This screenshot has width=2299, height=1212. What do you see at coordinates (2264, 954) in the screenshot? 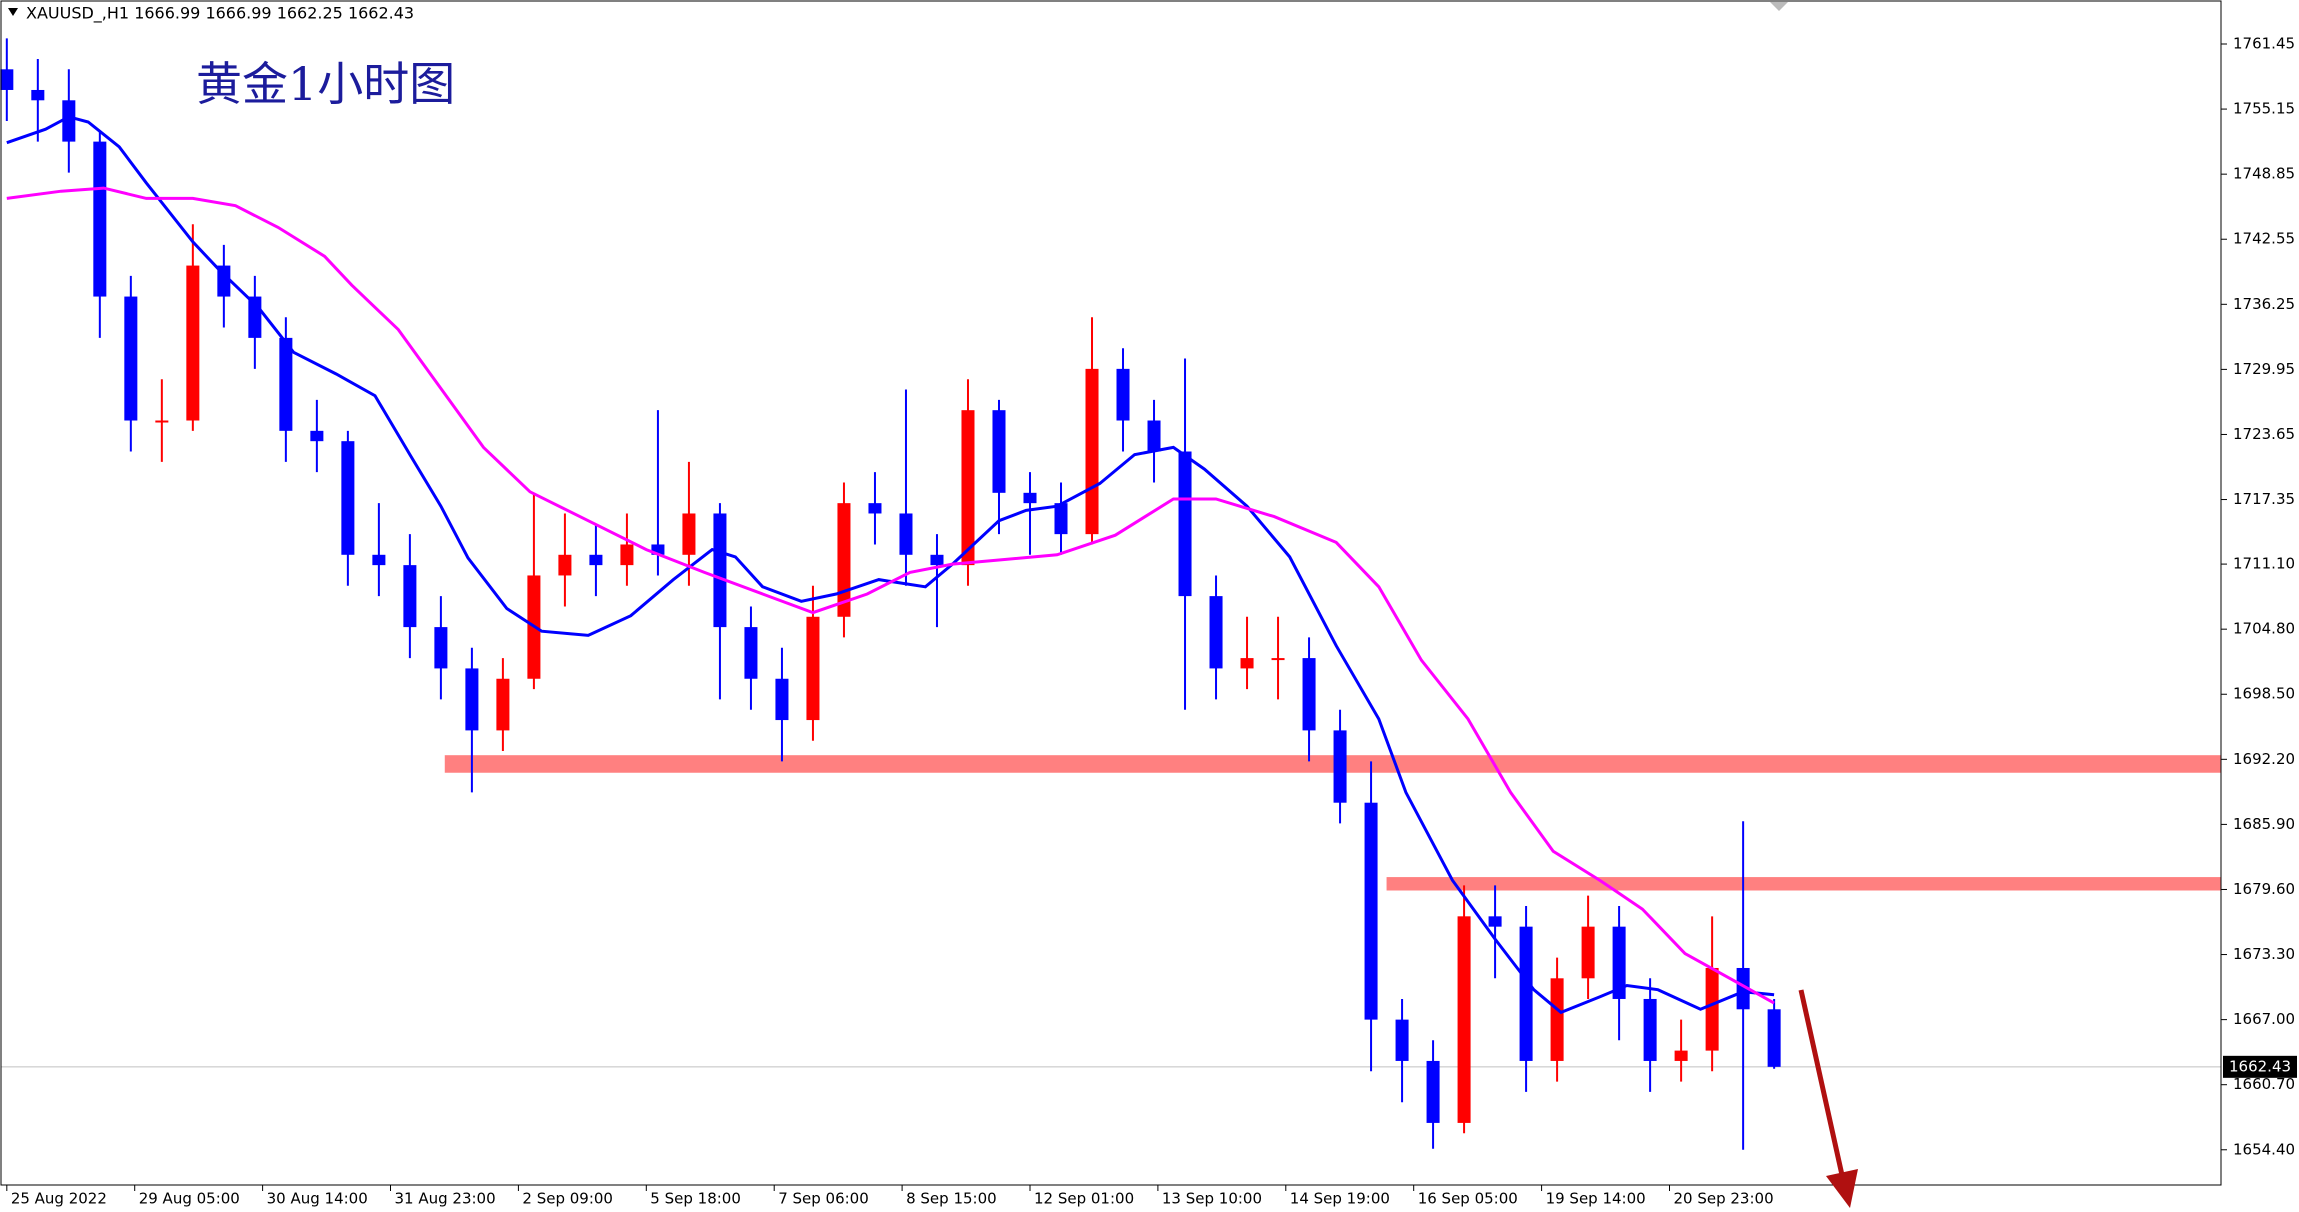
I see `y-tick-label: 1673.30` at bounding box center [2264, 954].